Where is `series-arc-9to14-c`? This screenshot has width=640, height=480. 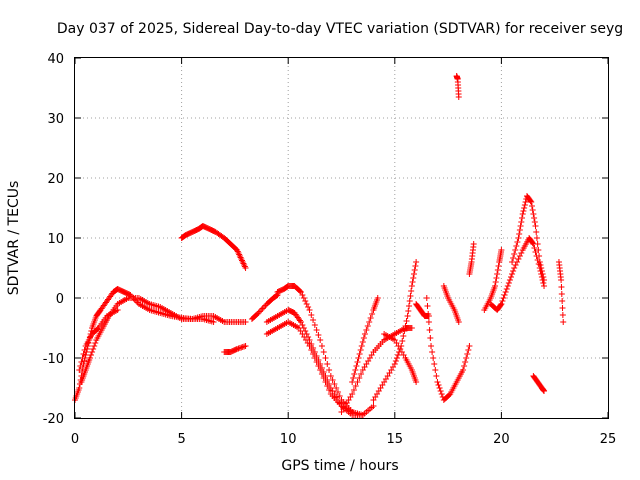 series-arc-9to14-c is located at coordinates (309, 367).